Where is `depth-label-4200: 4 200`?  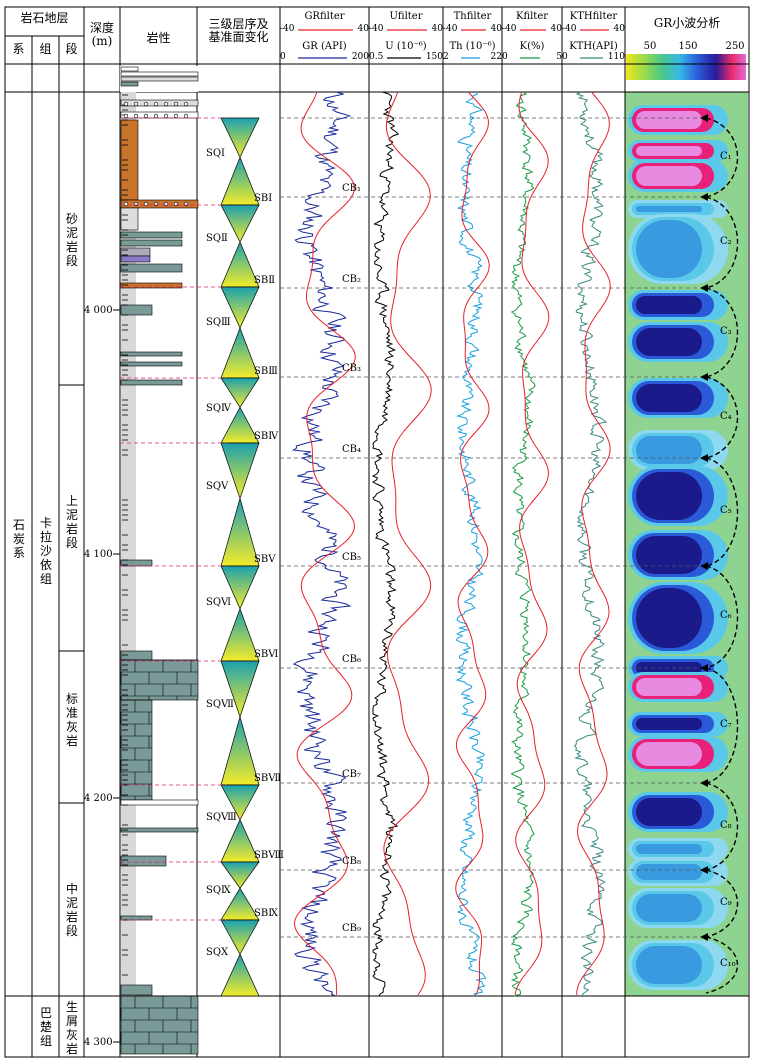
depth-label-4200: 4 200 is located at coordinates (98, 798).